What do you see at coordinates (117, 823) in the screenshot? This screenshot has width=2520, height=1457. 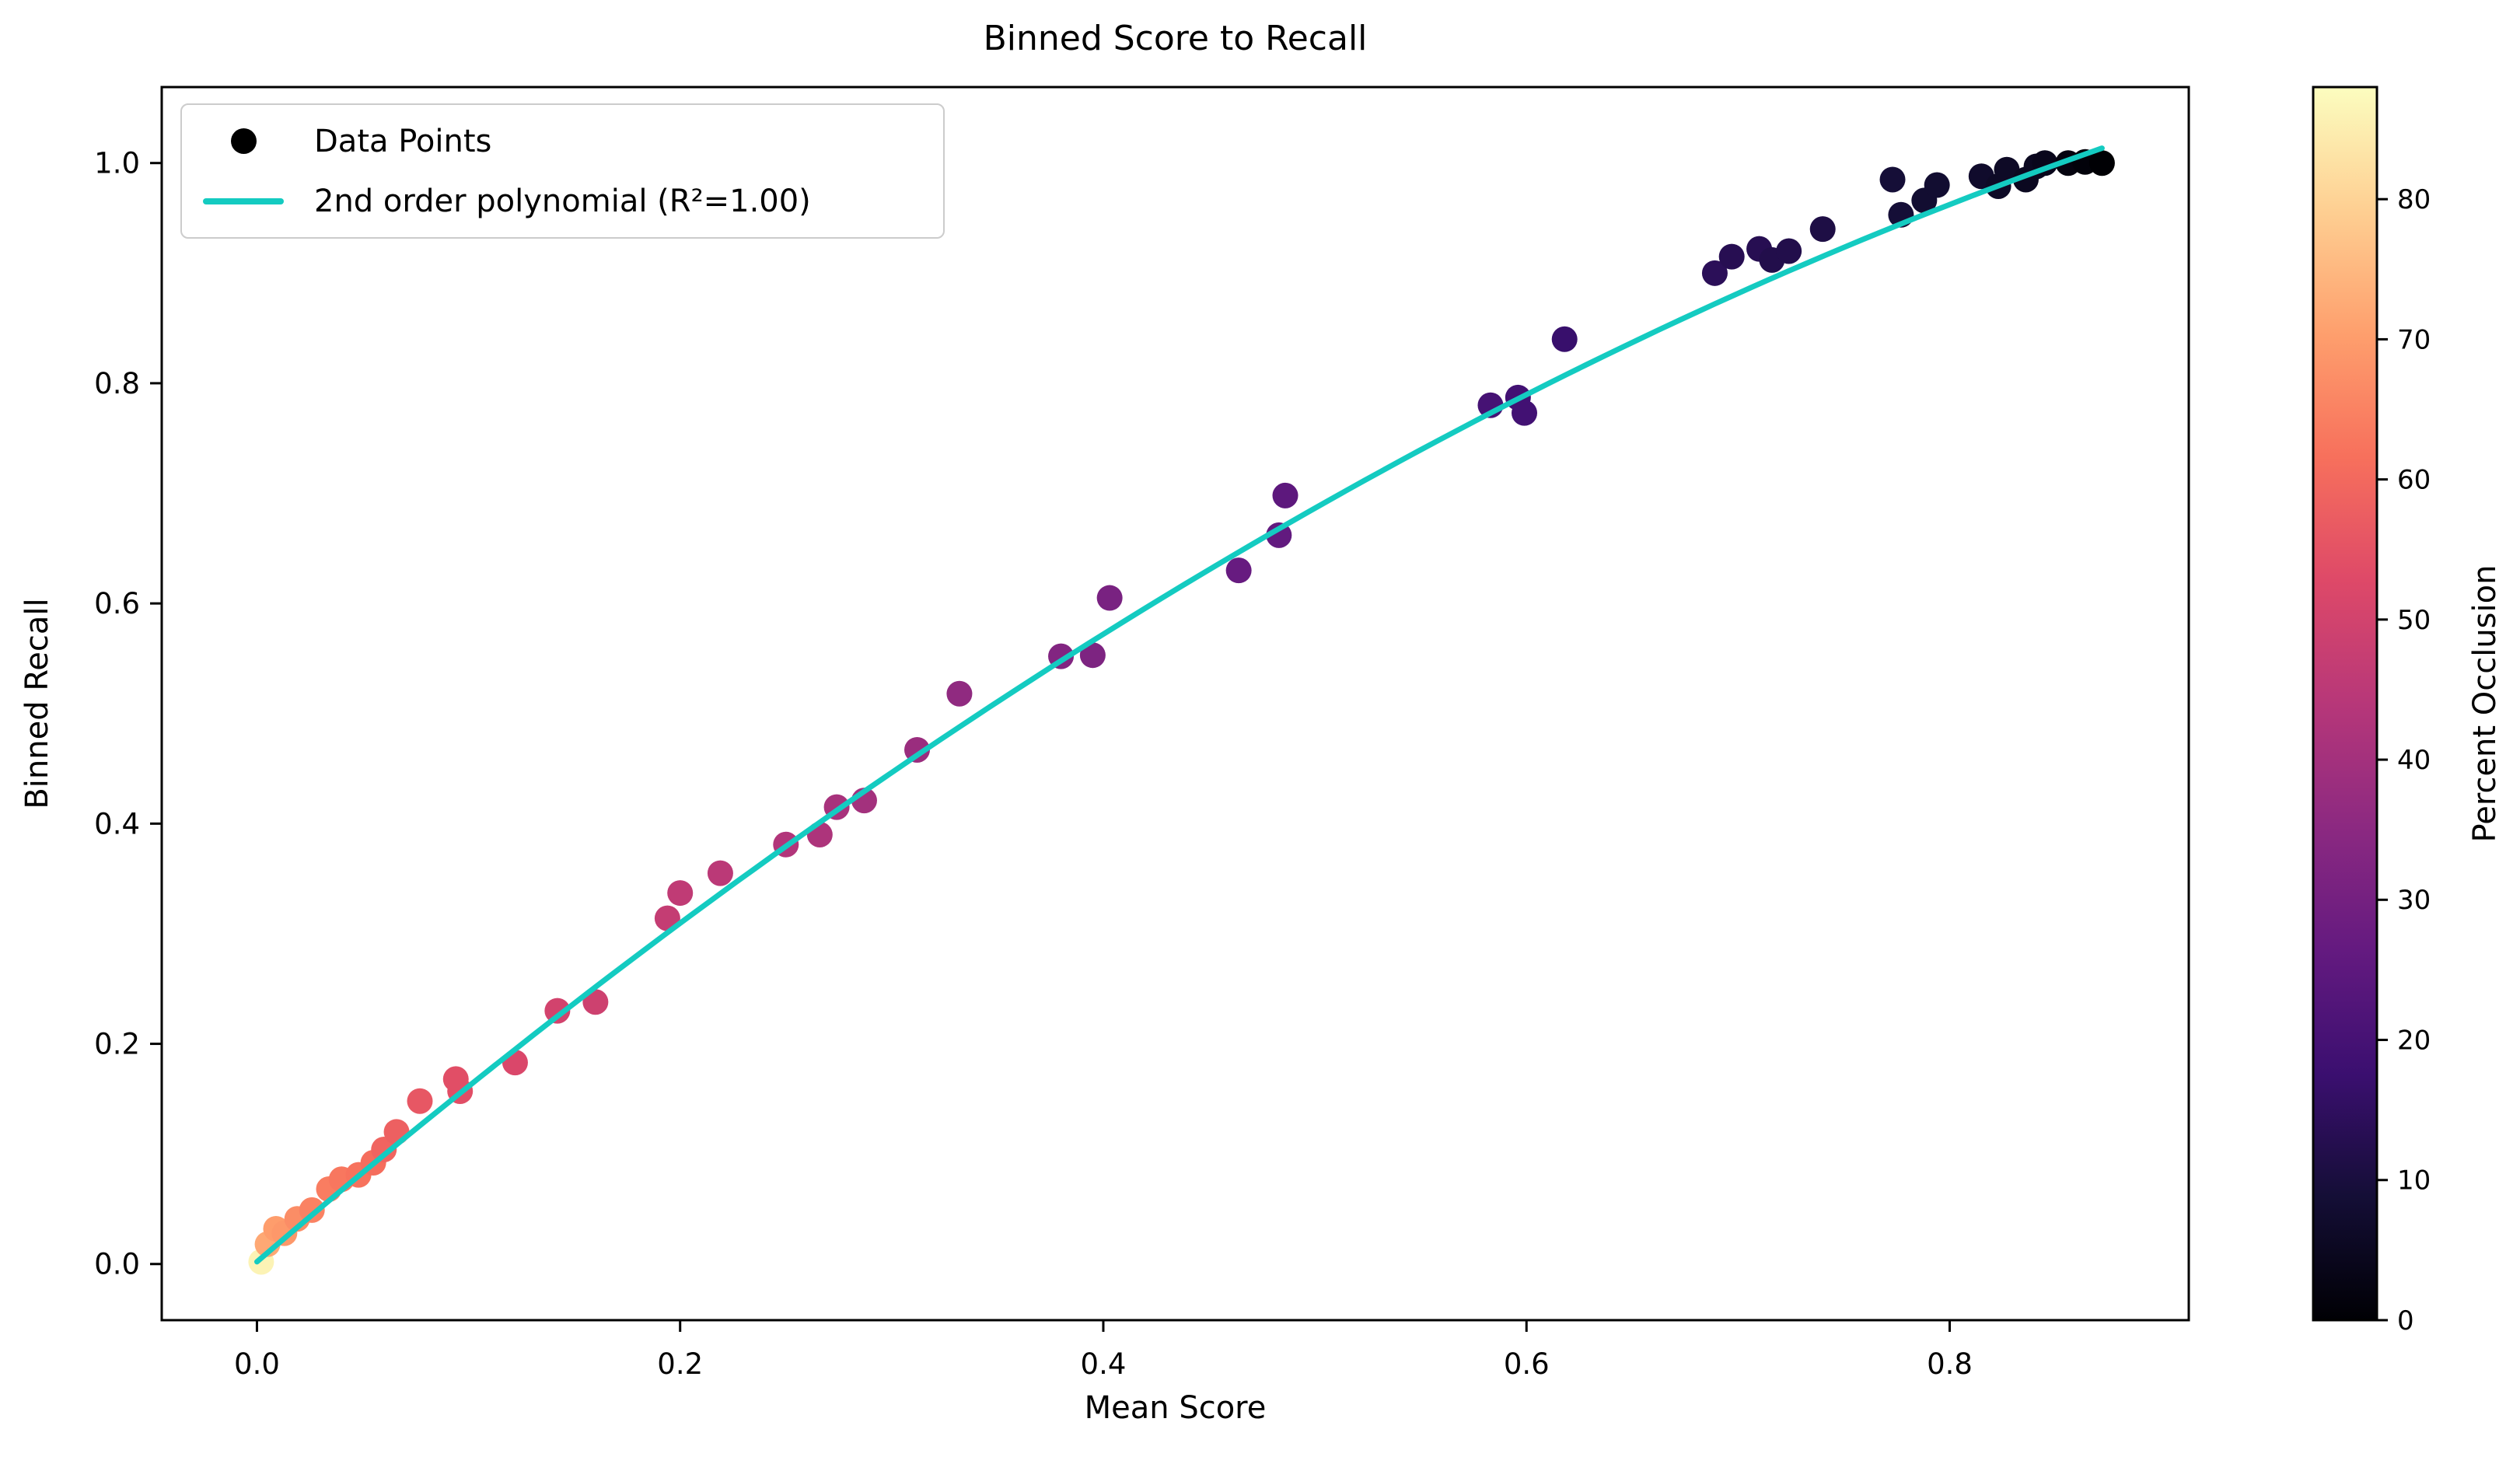 I see `y-tick-label: 0.4` at bounding box center [117, 823].